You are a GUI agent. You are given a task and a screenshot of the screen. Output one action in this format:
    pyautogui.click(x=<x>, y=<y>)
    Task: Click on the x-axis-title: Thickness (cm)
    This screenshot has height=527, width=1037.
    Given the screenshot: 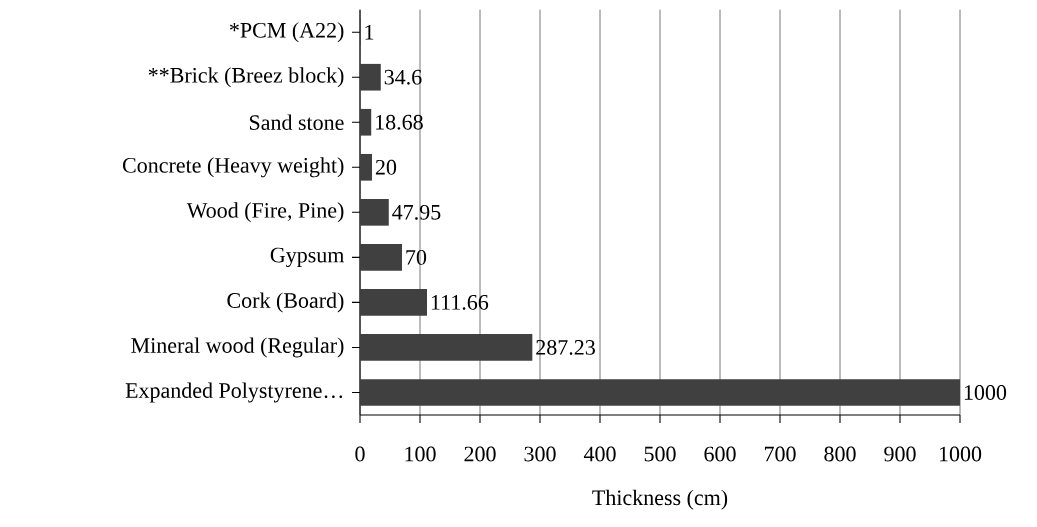 What is the action you would take?
    pyautogui.click(x=660, y=499)
    